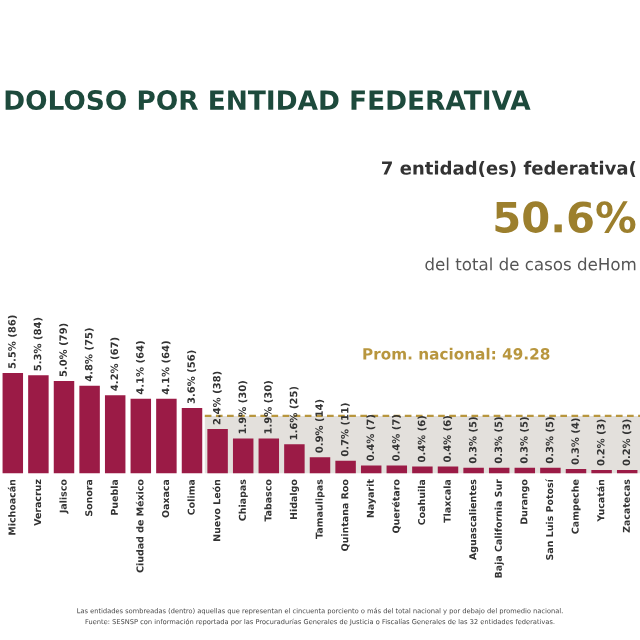 The height and width of the screenshot is (640, 640). Describe the element at coordinates (530, 264) in the screenshot. I see `text: del total de casos deHom` at that location.